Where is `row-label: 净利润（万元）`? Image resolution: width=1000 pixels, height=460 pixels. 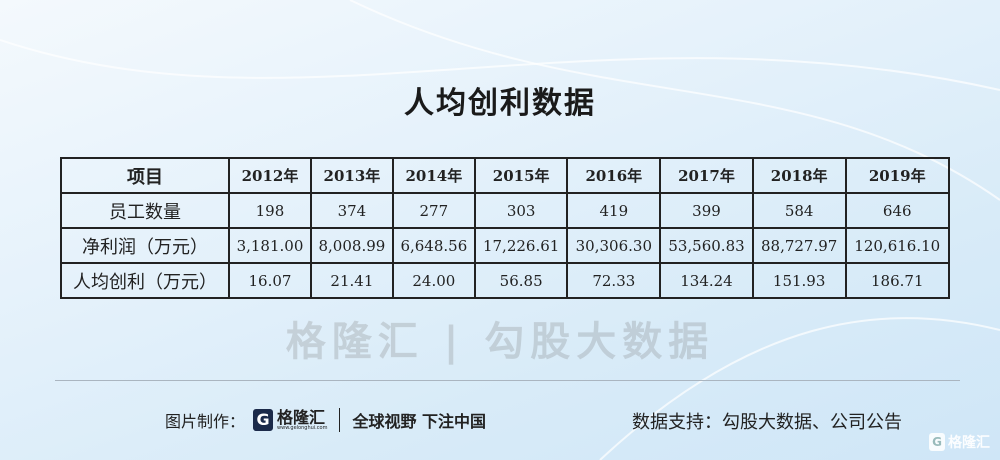 row-label: 净利润（万元） is located at coordinates (145, 245).